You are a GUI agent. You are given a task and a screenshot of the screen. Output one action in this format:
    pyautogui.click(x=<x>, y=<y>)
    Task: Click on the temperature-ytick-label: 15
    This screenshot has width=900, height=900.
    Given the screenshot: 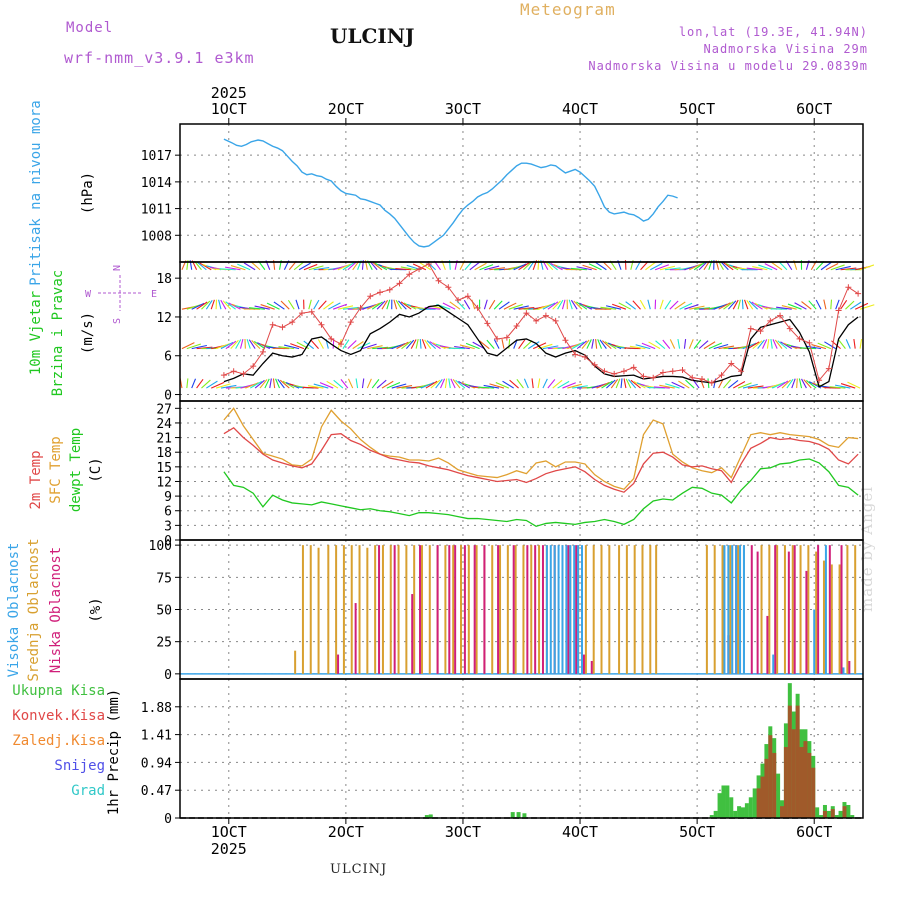 What is the action you would take?
    pyautogui.click(x=164, y=468)
    